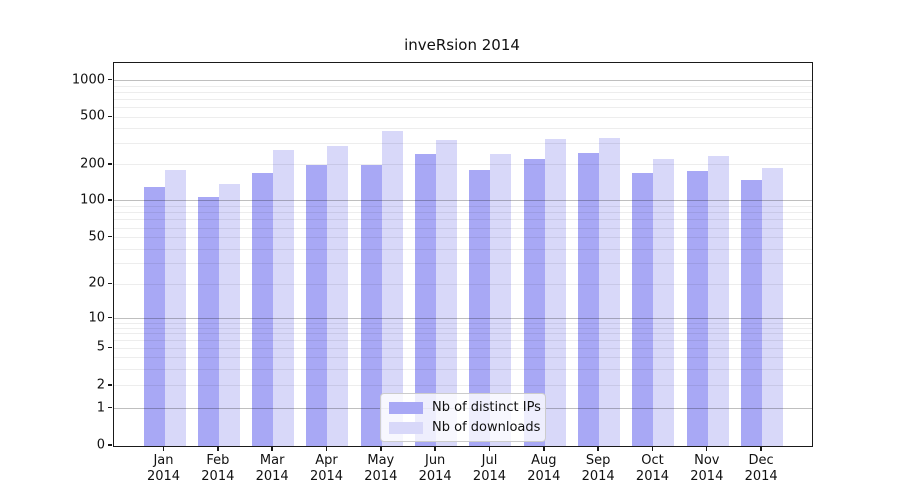 The image size is (900, 500). What do you see at coordinates (381, 468) in the screenshot?
I see `x-tick-label: May 2014` at bounding box center [381, 468].